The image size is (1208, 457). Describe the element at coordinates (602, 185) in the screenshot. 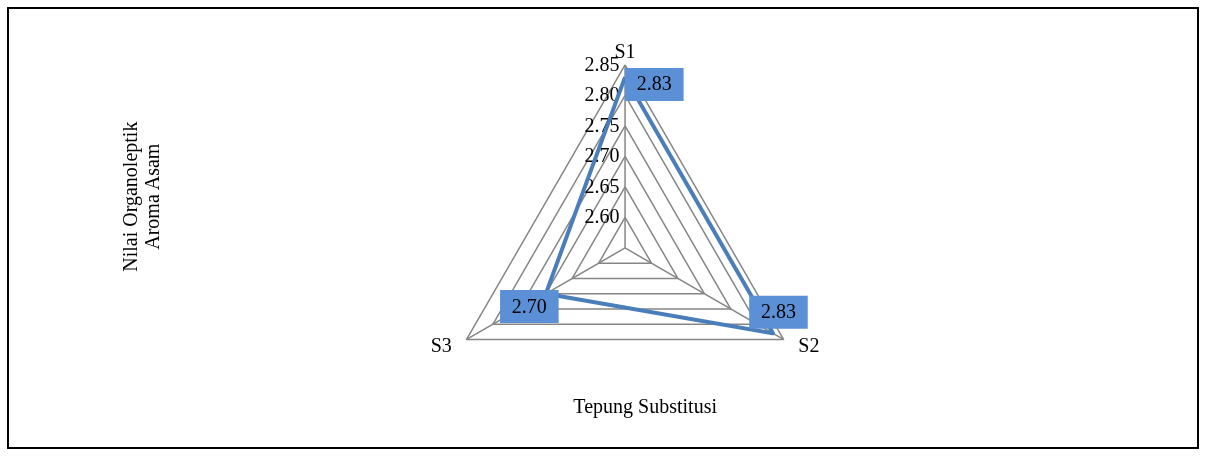

I see `y-tick-label: 2.65` at that location.